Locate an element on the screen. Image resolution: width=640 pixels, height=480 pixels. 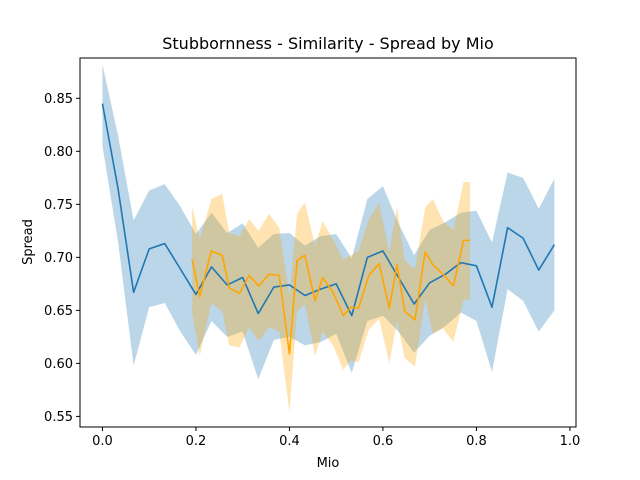
x-axis-label: Mio is located at coordinates (328, 463).